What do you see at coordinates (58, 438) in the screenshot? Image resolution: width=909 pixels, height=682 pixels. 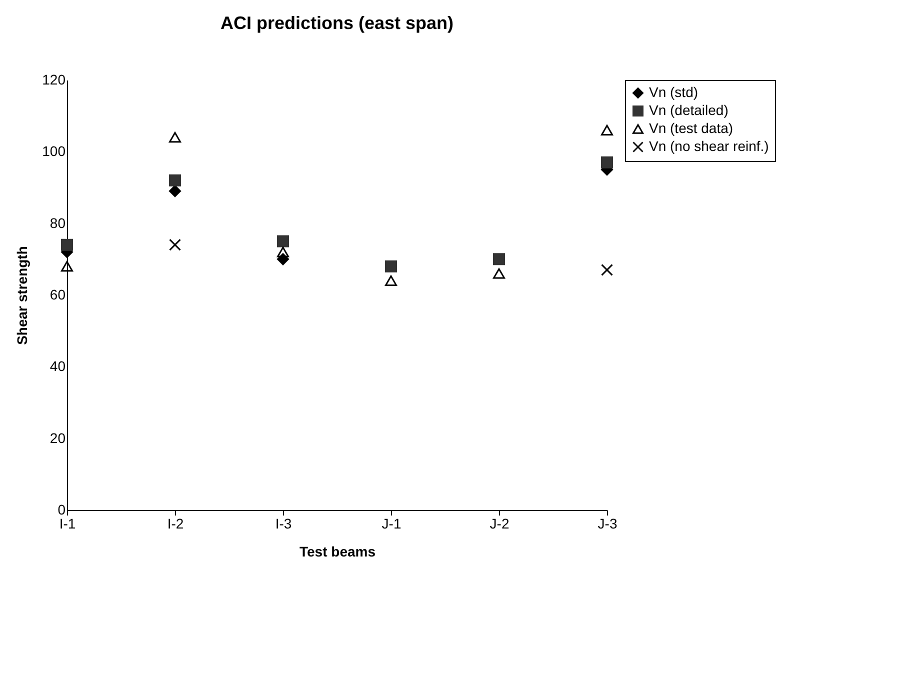 I see `y-tick-label: 20` at bounding box center [58, 438].